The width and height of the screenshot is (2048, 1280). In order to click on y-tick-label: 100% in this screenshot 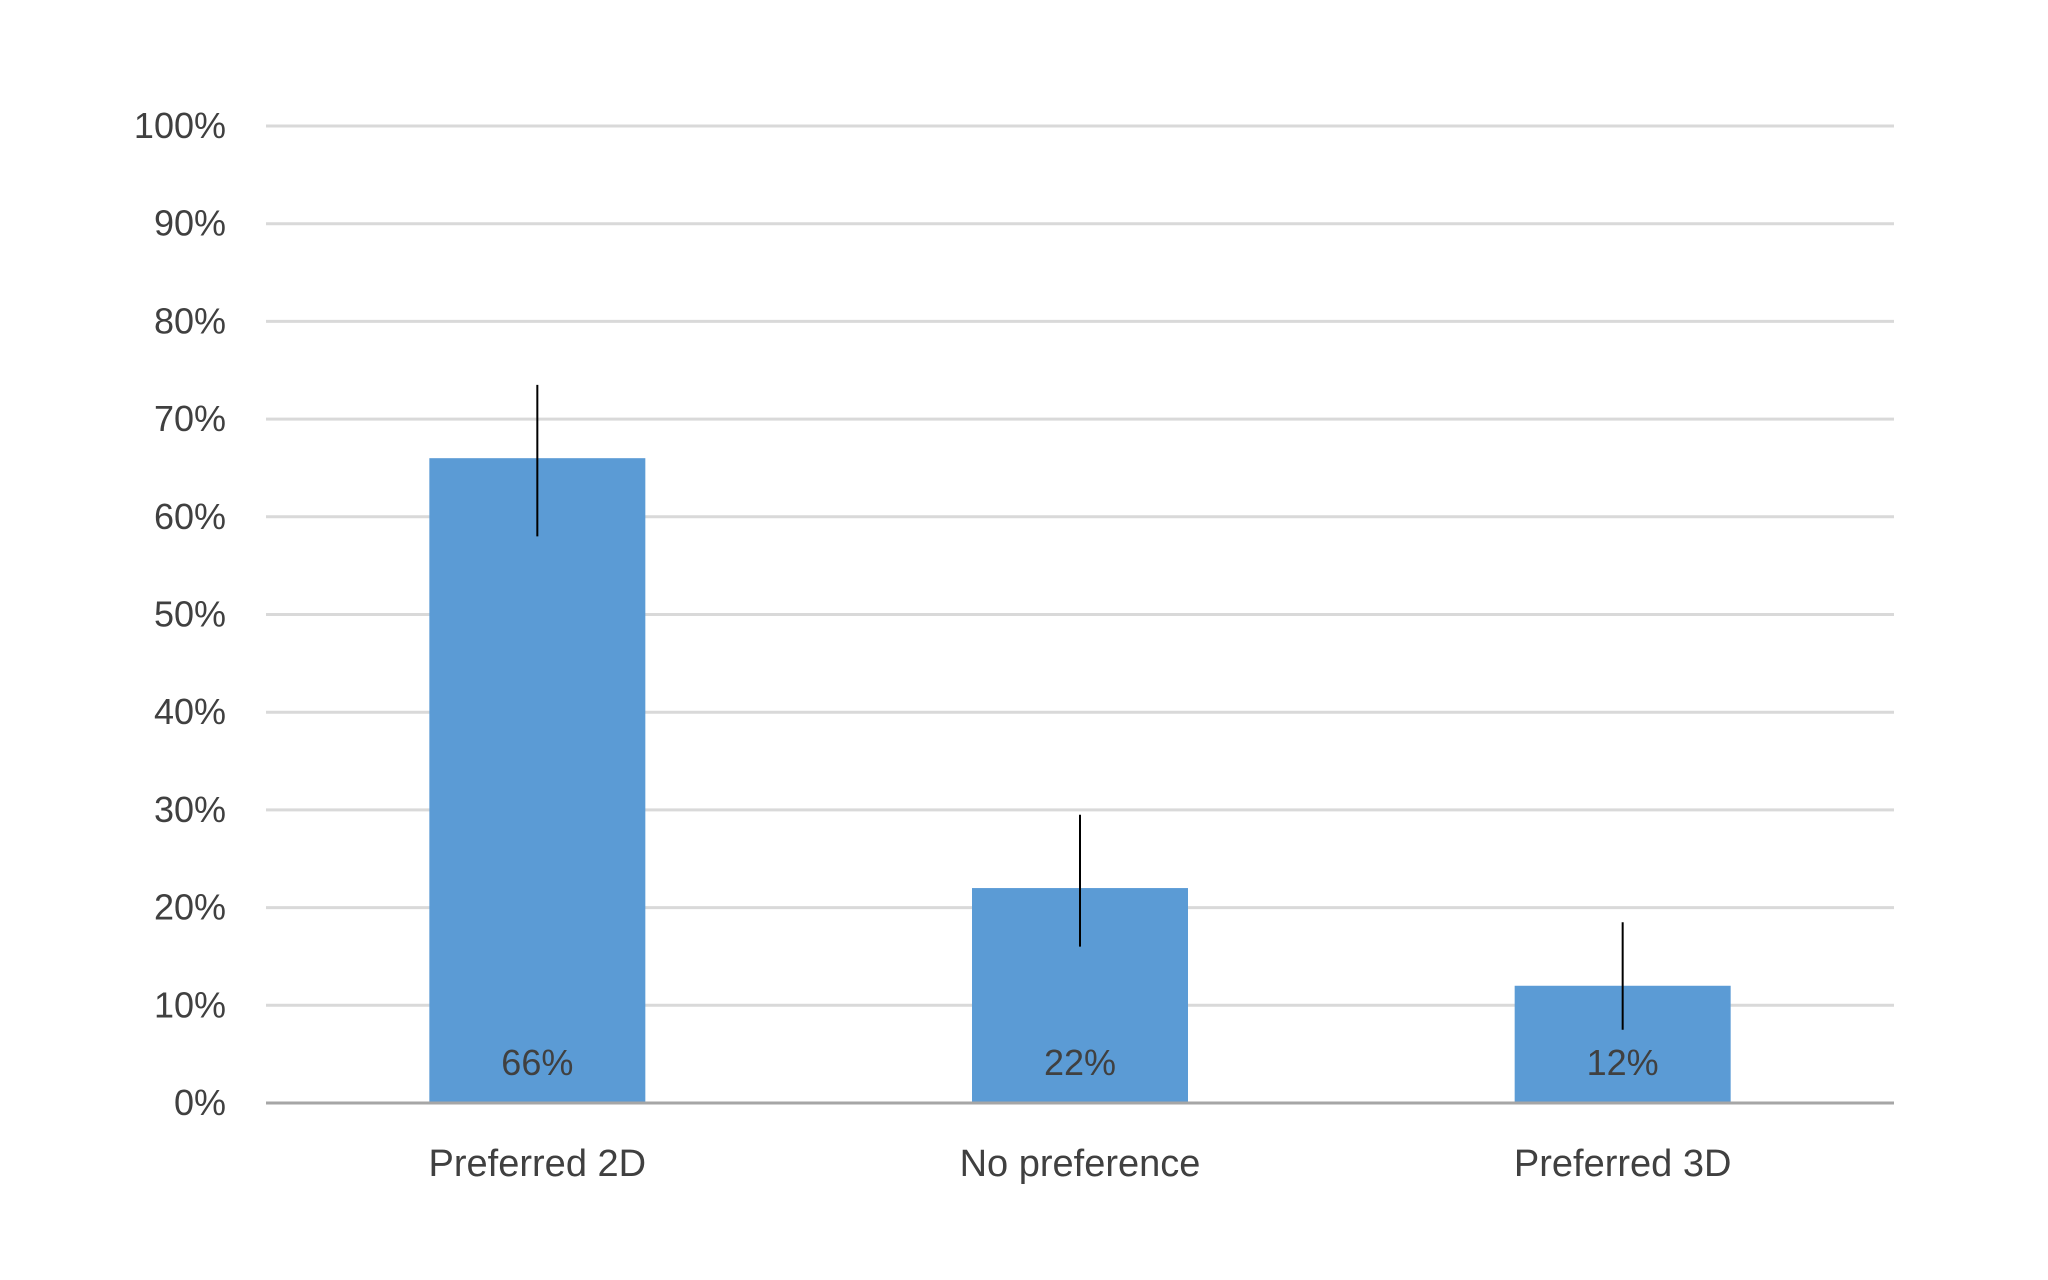, I will do `click(180, 125)`.